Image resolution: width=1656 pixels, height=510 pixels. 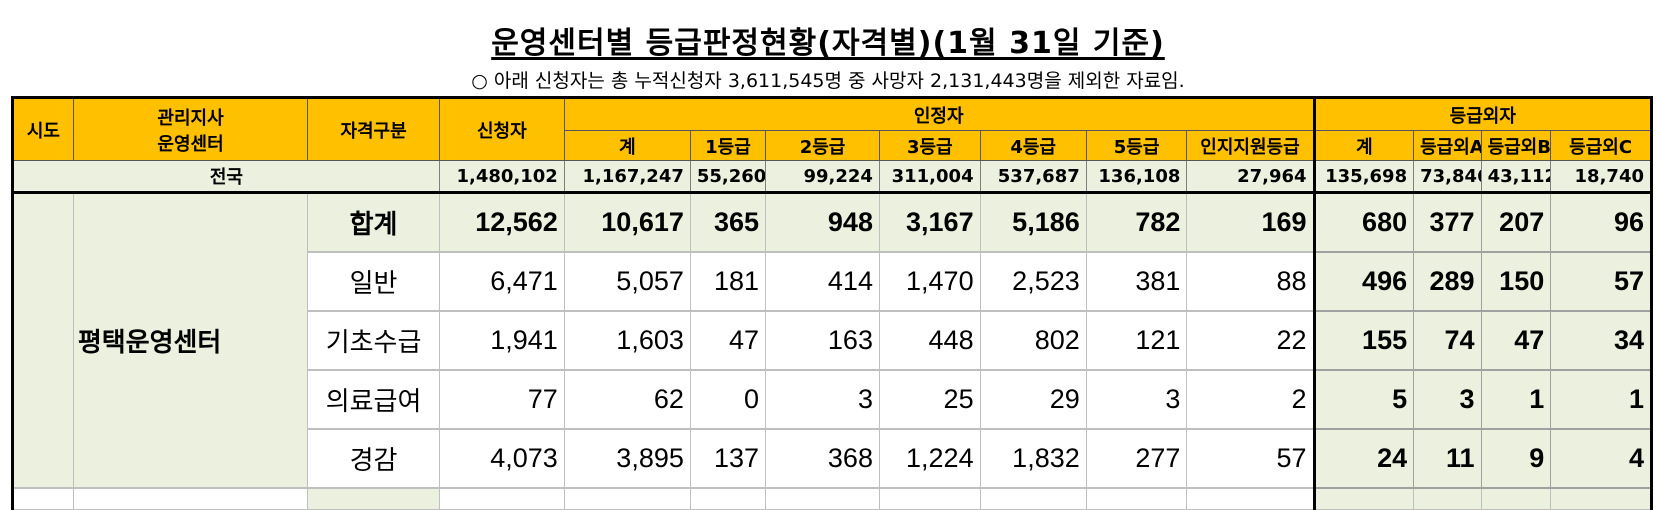 What do you see at coordinates (373, 399) in the screenshot?
I see `qualification-type: 의료급여` at bounding box center [373, 399].